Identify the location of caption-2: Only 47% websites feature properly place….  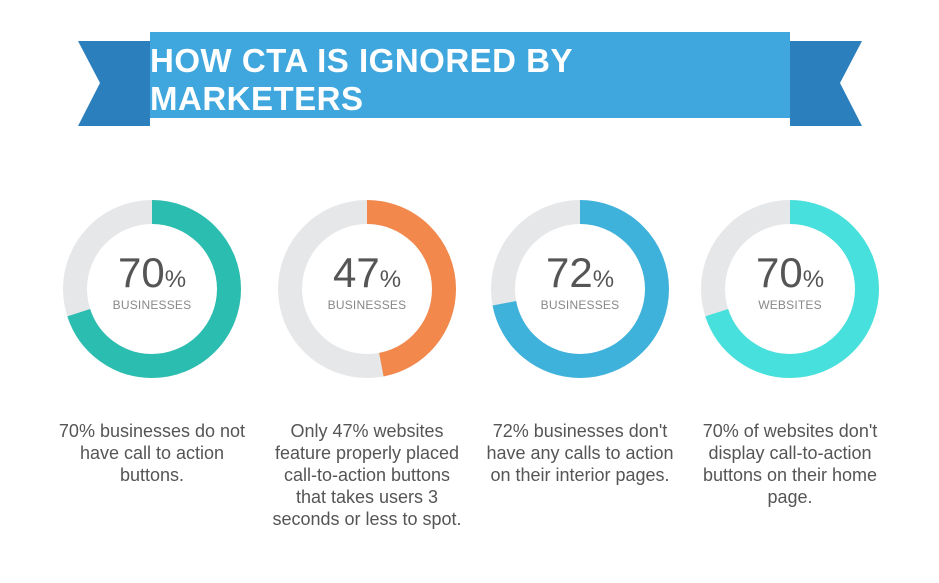
(367, 475).